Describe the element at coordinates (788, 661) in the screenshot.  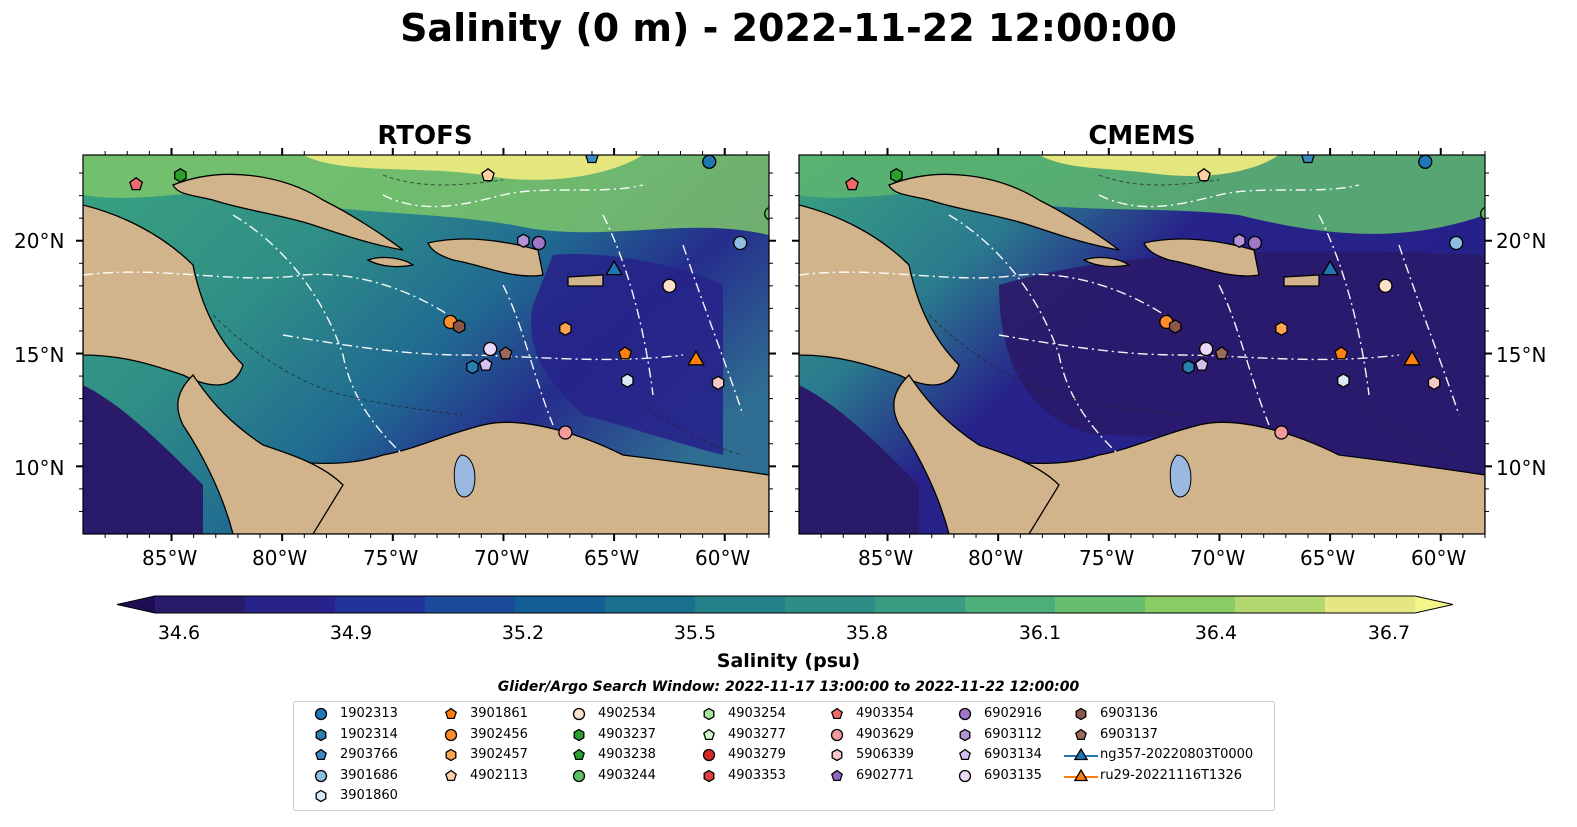
I see `colorbar-label: Salinity (psu)` at that location.